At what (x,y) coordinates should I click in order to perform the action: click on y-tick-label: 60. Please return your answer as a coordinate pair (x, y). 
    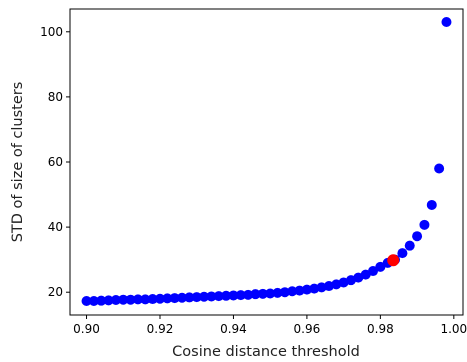
    Looking at the image, I should click on (55, 162).